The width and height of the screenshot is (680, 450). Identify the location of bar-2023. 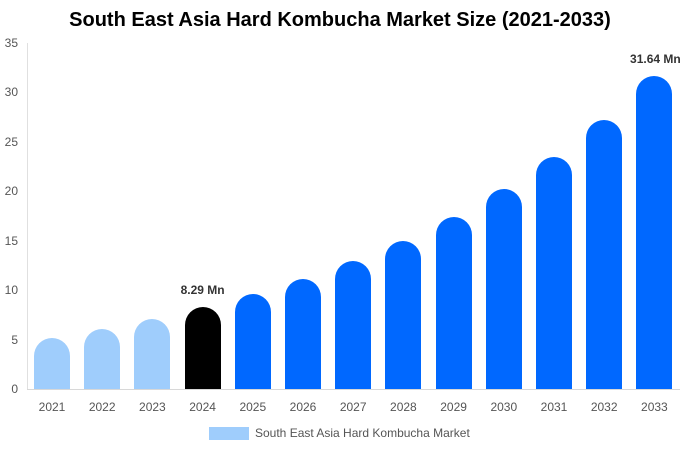
(152, 353).